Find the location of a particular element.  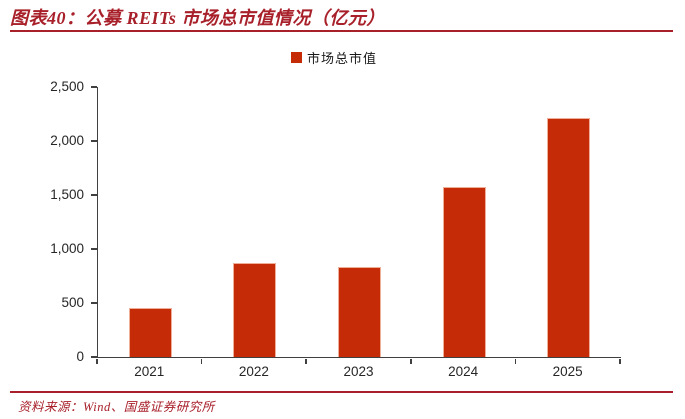

bar-2024 is located at coordinates (464, 272).